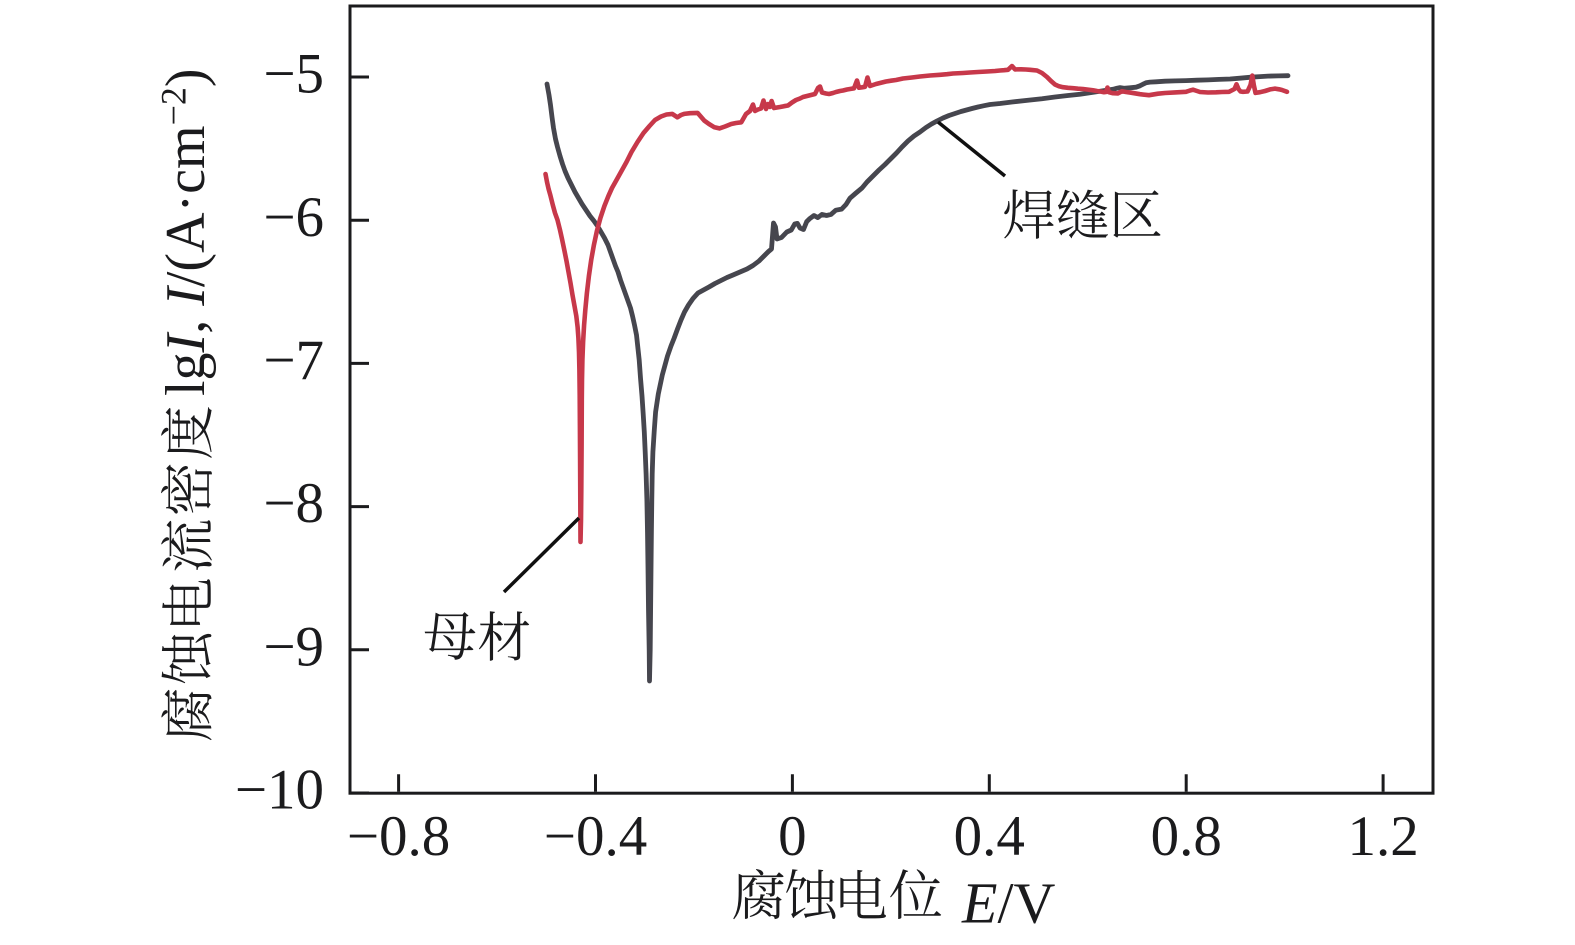  What do you see at coordinates (186, 232) in the screenshot?
I see `svg-text: lgI, I/(A·cm−2)` at bounding box center [186, 232].